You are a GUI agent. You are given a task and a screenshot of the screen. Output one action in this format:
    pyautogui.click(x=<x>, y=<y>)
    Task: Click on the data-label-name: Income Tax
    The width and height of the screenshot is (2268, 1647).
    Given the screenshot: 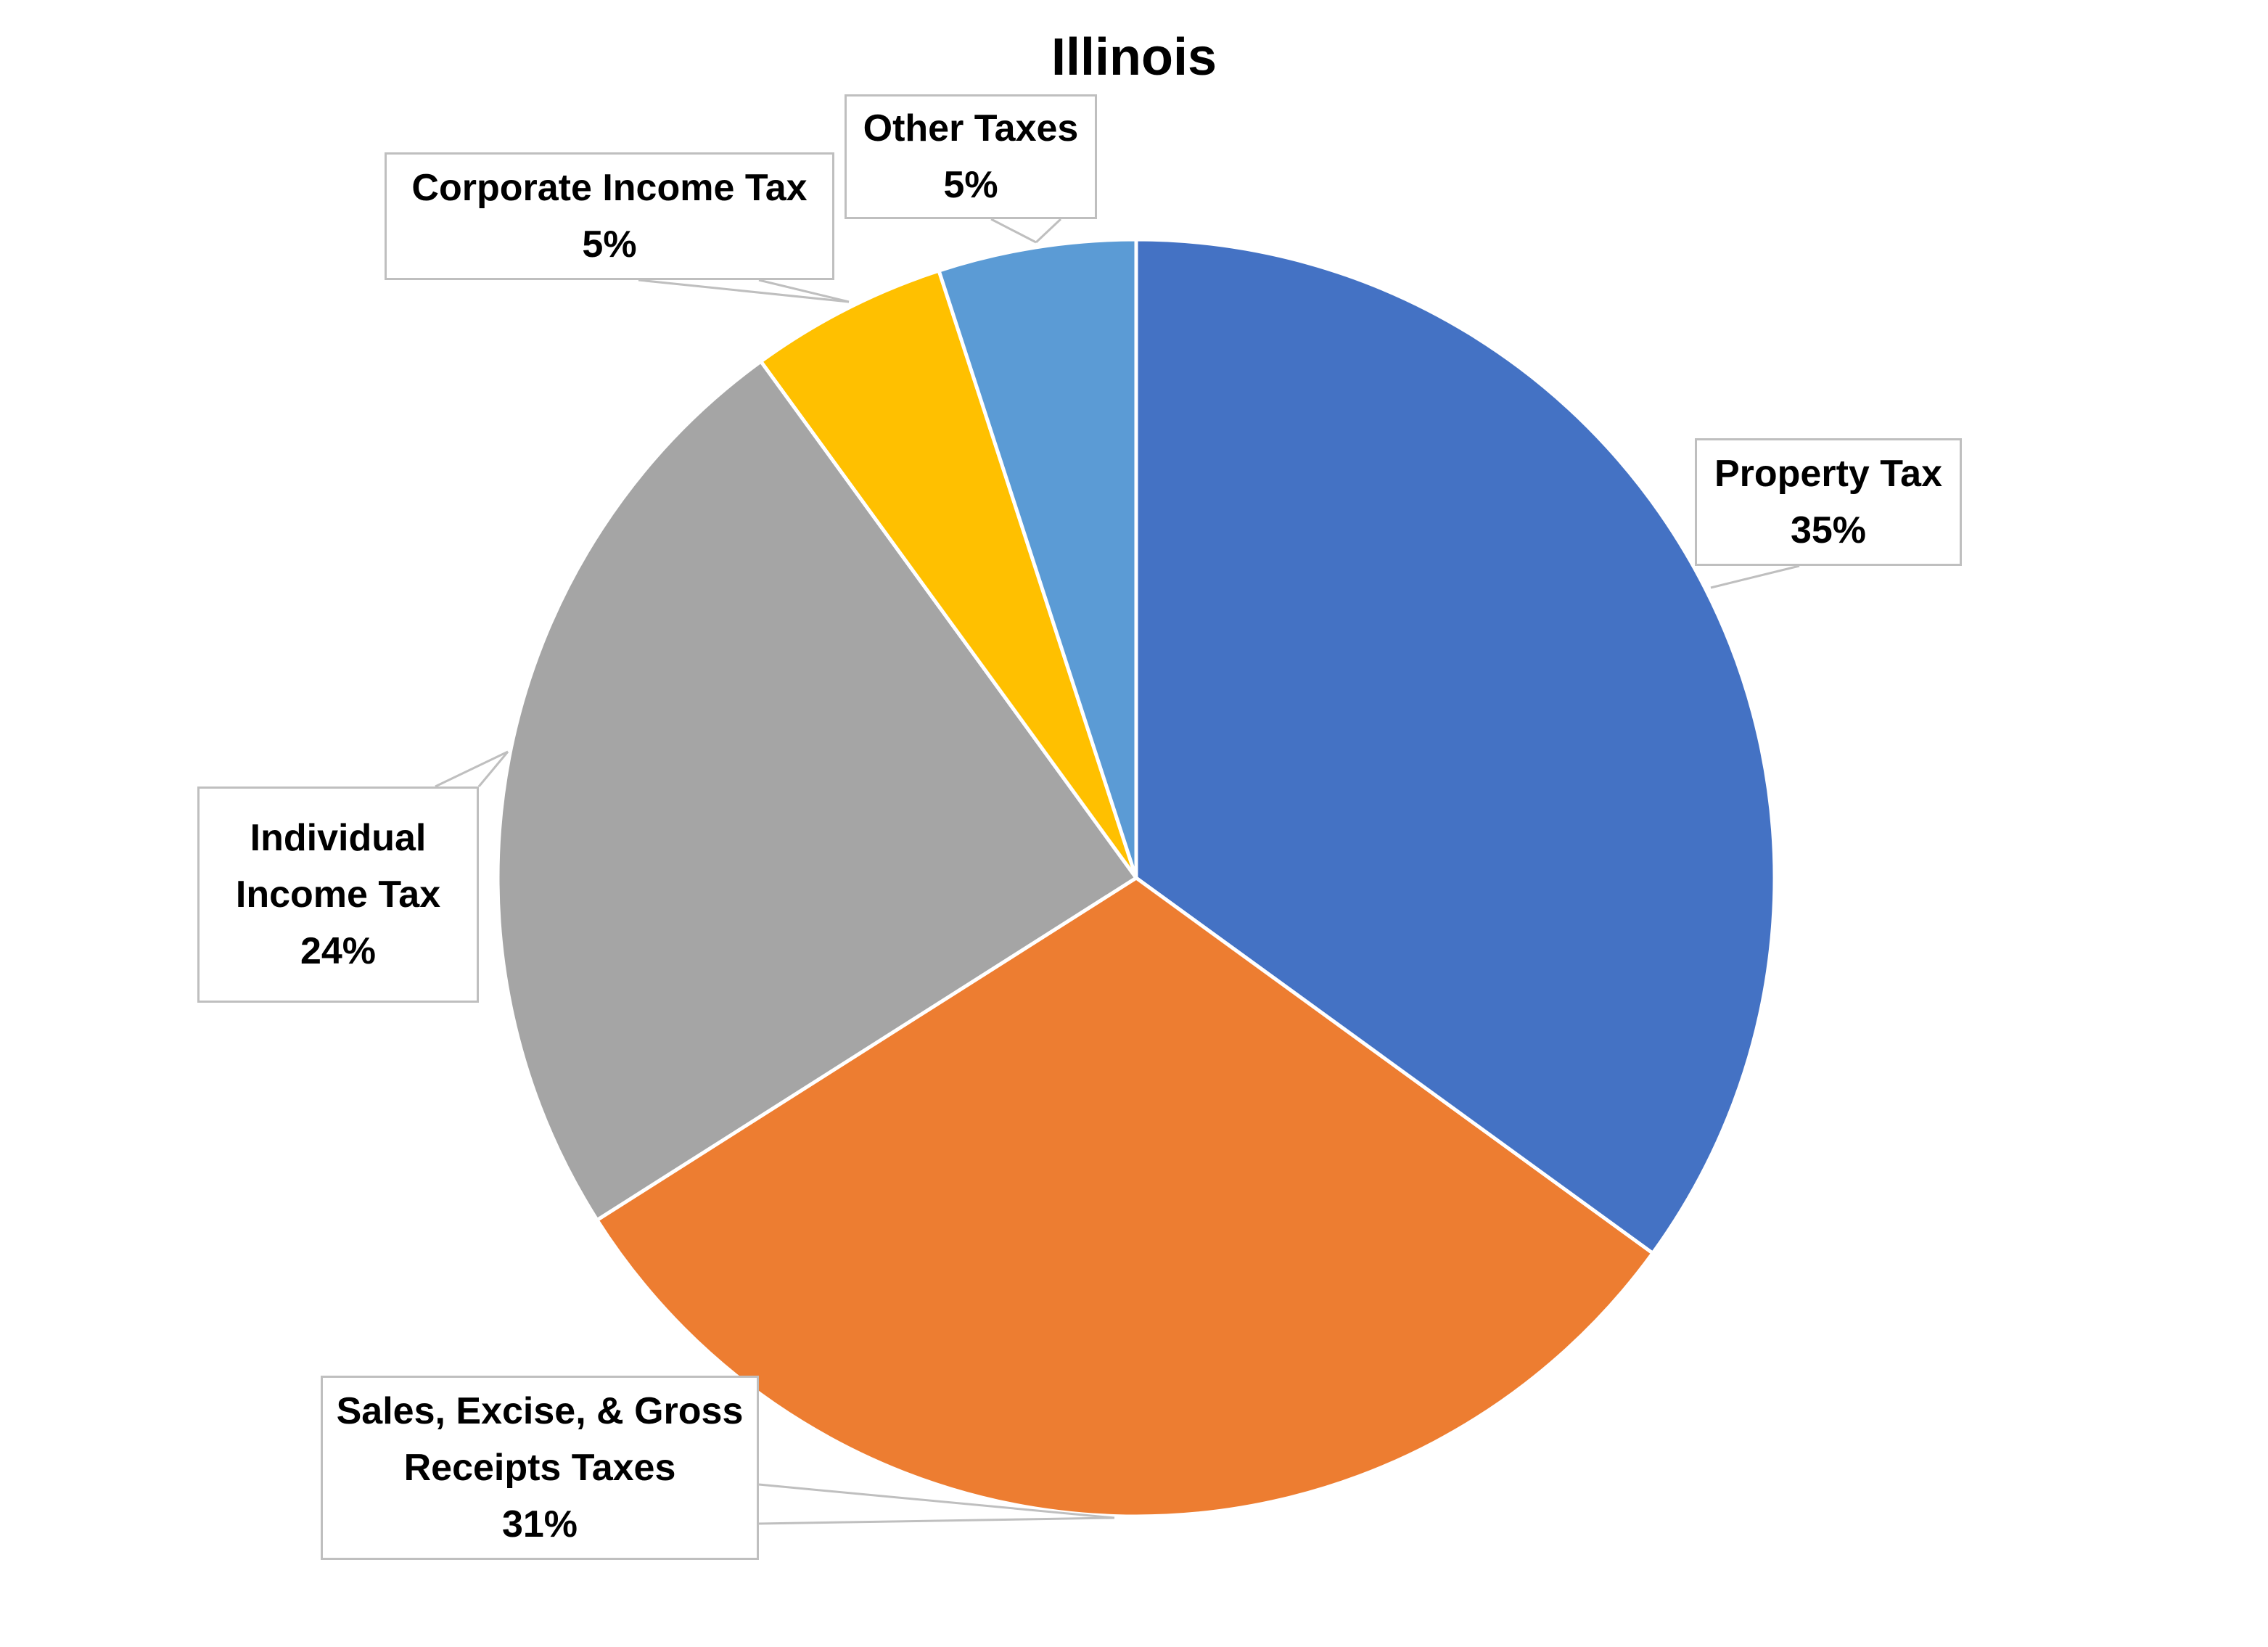 What is the action you would take?
    pyautogui.click(x=338, y=895)
    